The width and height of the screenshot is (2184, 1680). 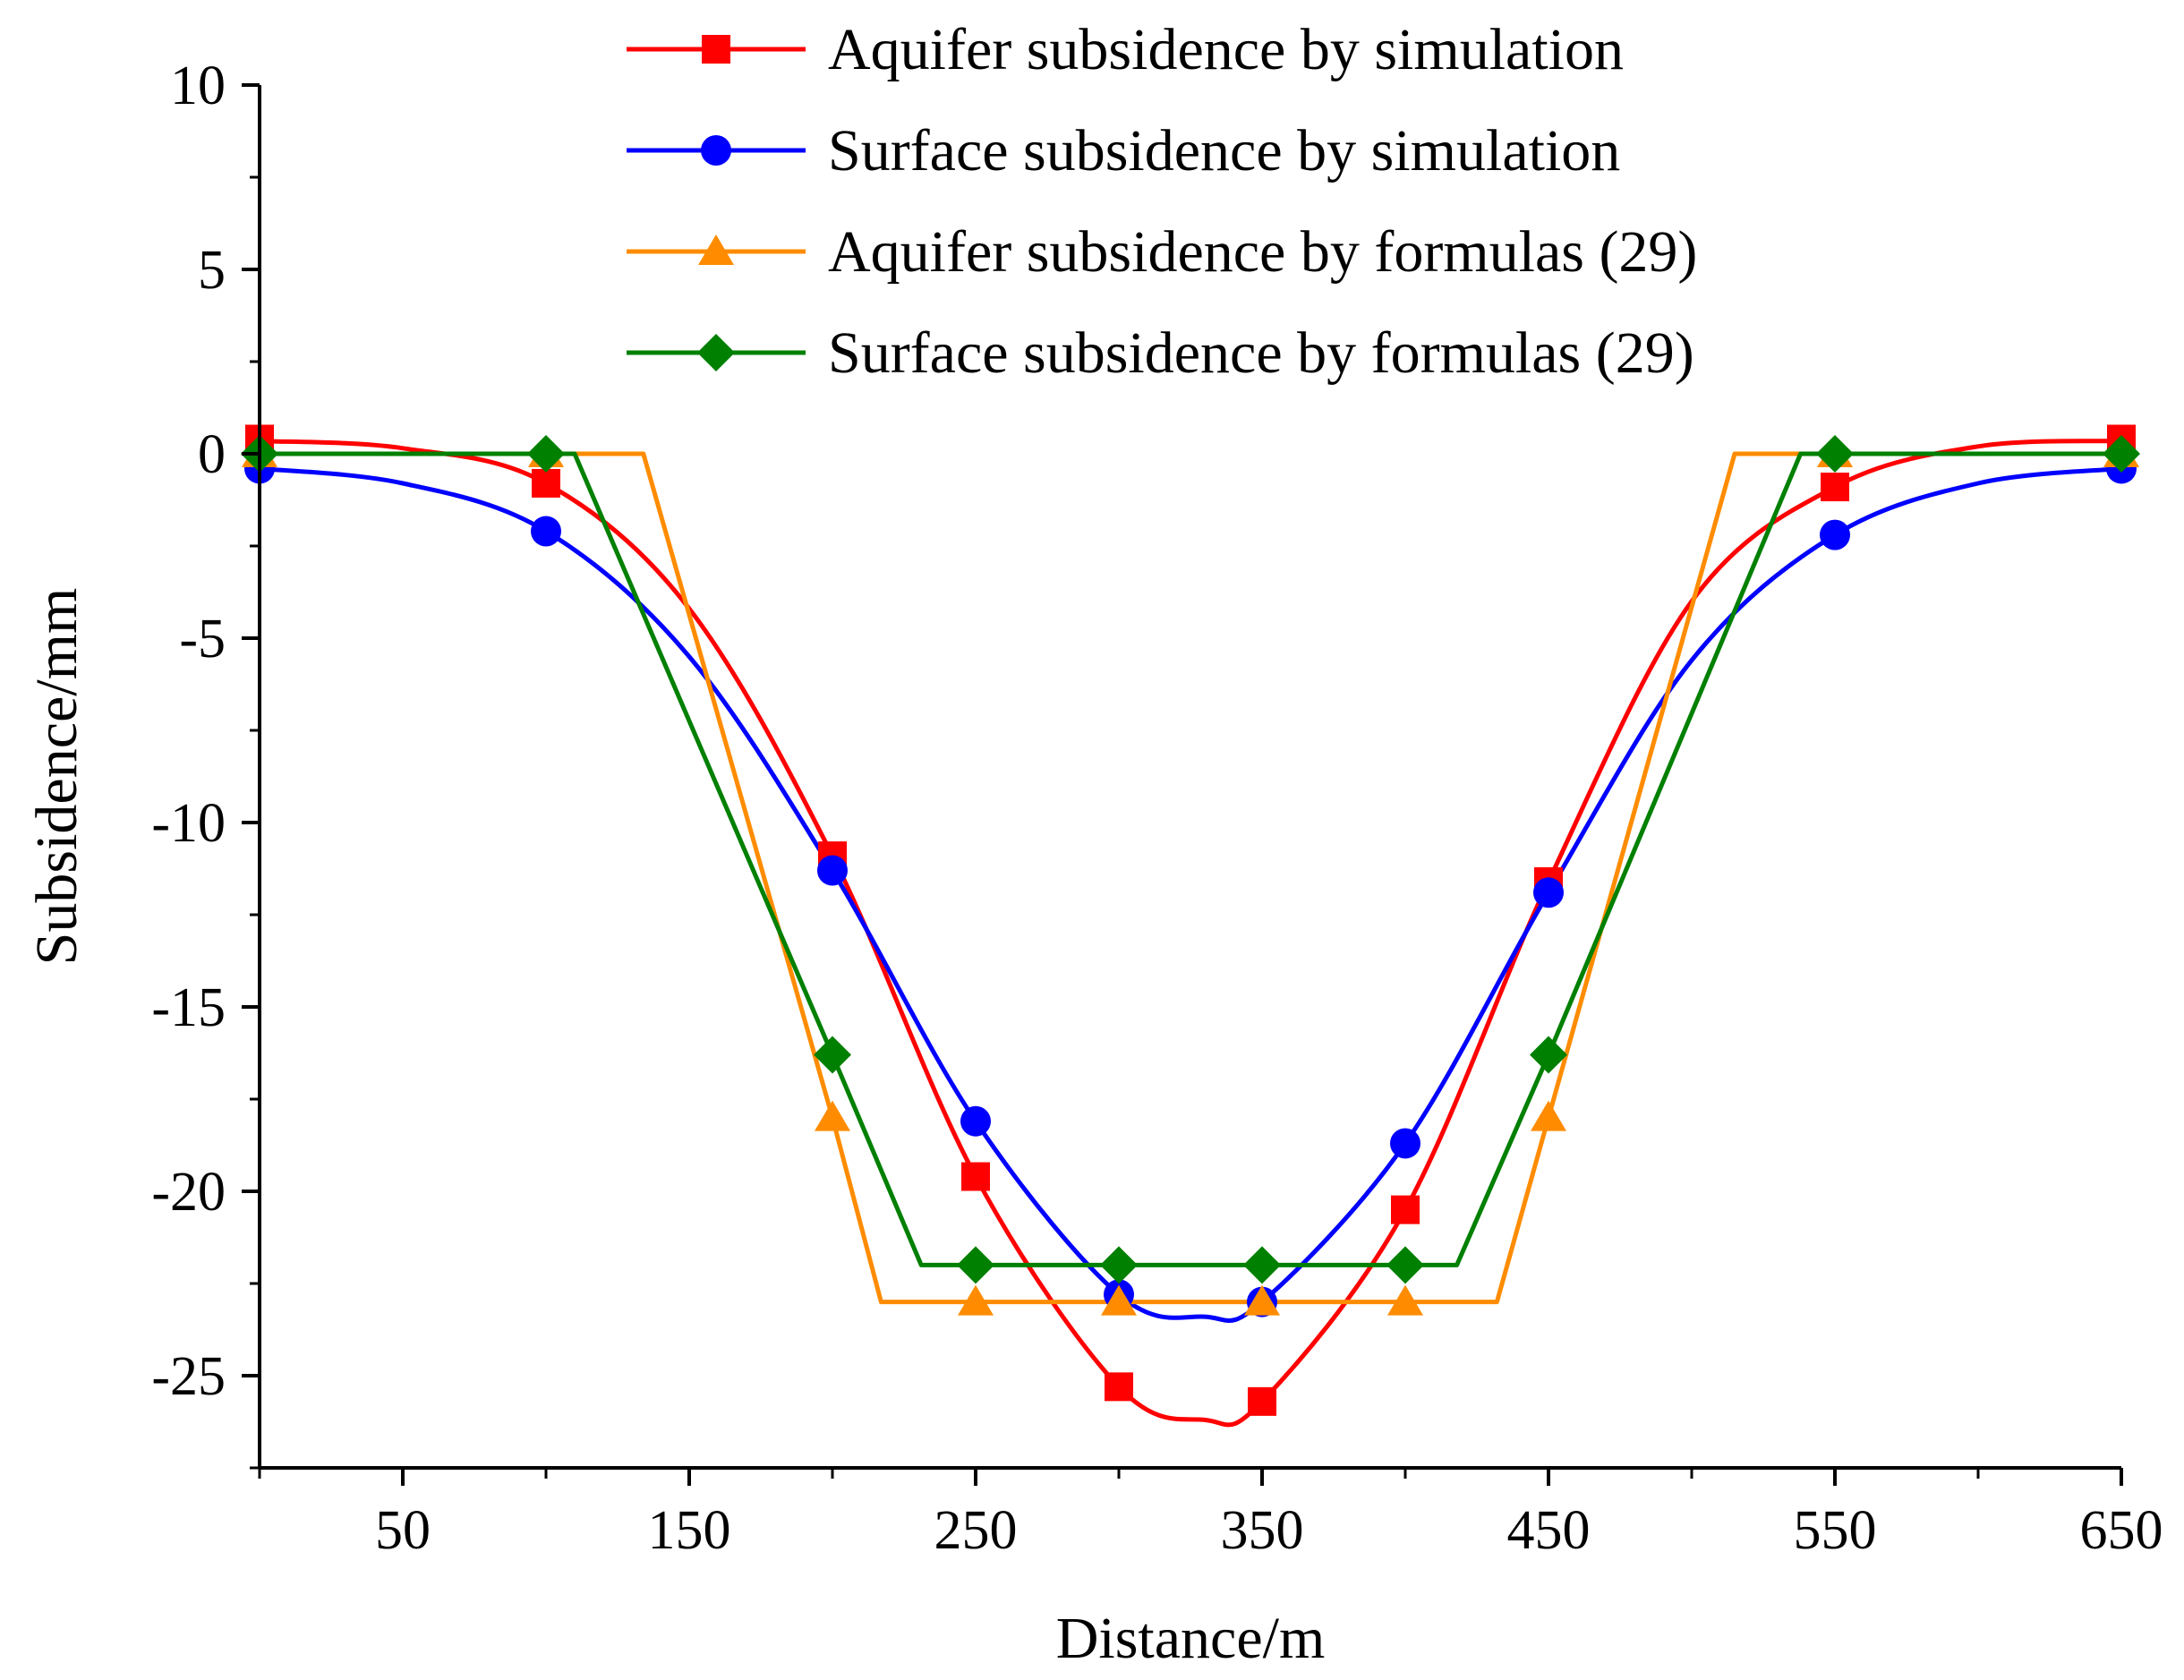 What do you see at coordinates (188, 1007) in the screenshot?
I see `y-tick-label: -15` at bounding box center [188, 1007].